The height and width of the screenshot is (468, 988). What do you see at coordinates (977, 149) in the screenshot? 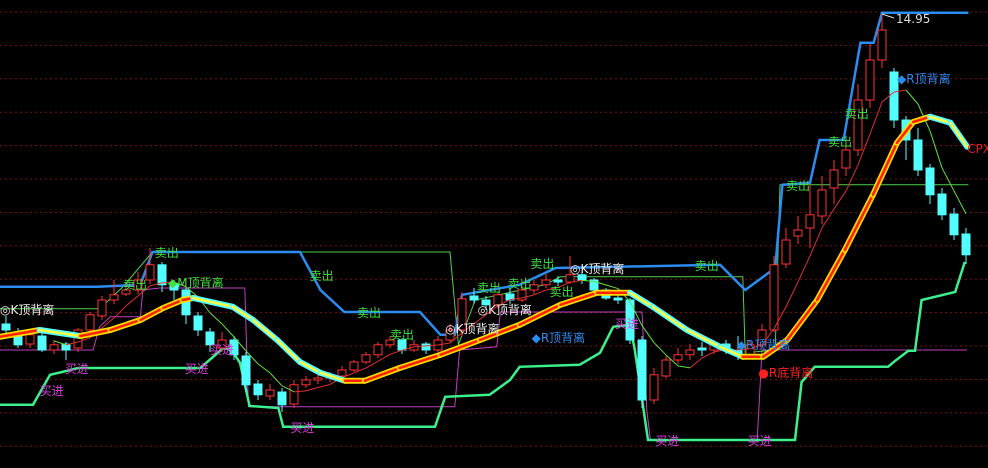
I see `annotation-cpx: CPX` at bounding box center [977, 149].